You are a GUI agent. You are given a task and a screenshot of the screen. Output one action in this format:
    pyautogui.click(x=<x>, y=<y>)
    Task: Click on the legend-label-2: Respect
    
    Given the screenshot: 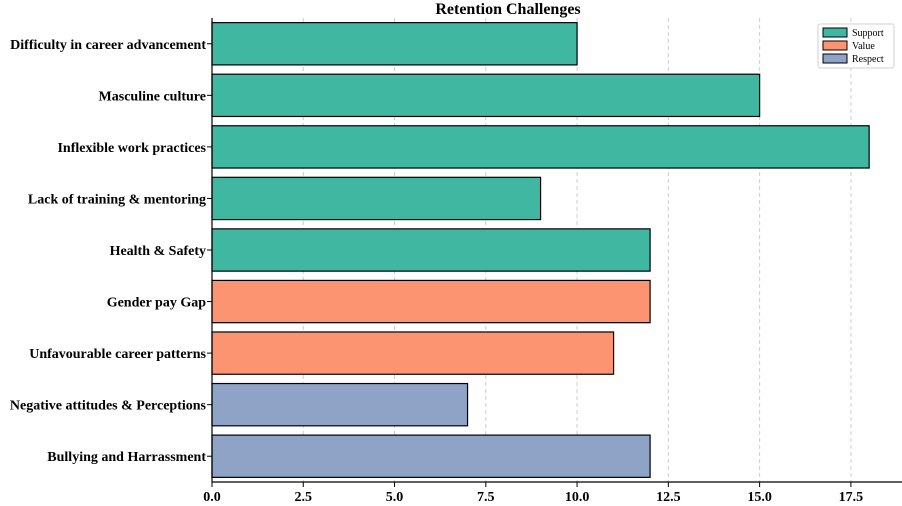 What is the action you would take?
    pyautogui.click(x=868, y=59)
    